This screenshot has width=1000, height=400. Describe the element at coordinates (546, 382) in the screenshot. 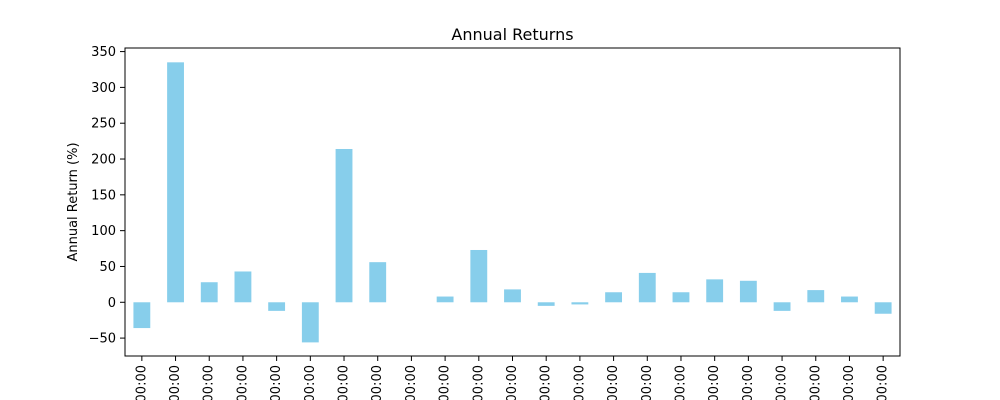

I see `x-tick-label-12: 00:00` at that location.